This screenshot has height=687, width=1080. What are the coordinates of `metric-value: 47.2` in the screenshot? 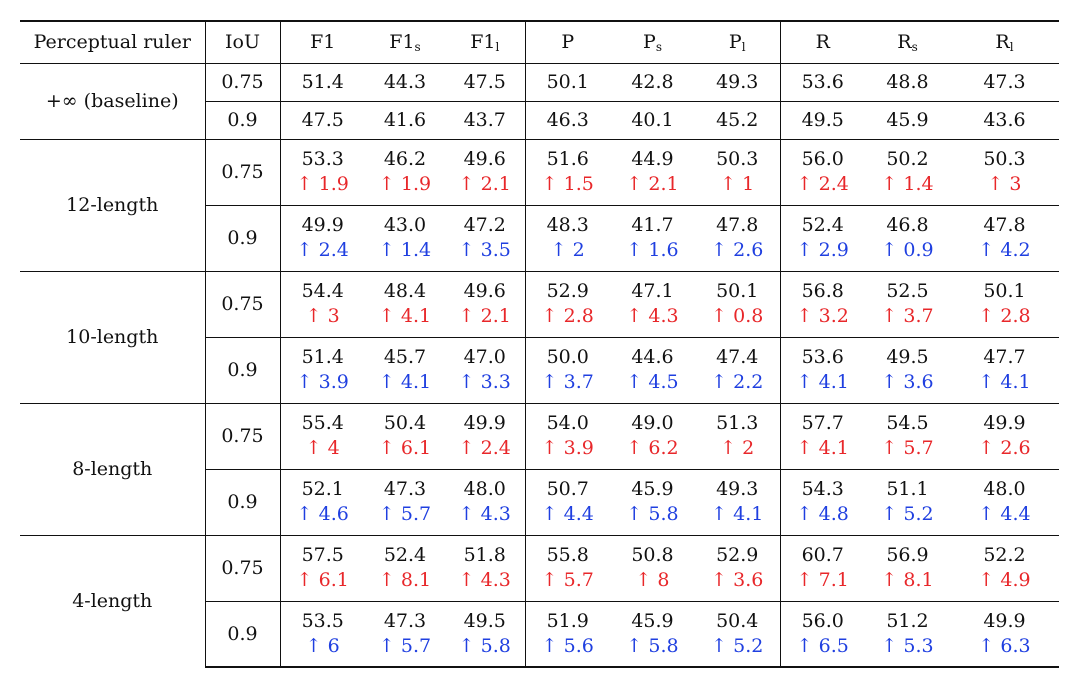 It's located at (484, 225).